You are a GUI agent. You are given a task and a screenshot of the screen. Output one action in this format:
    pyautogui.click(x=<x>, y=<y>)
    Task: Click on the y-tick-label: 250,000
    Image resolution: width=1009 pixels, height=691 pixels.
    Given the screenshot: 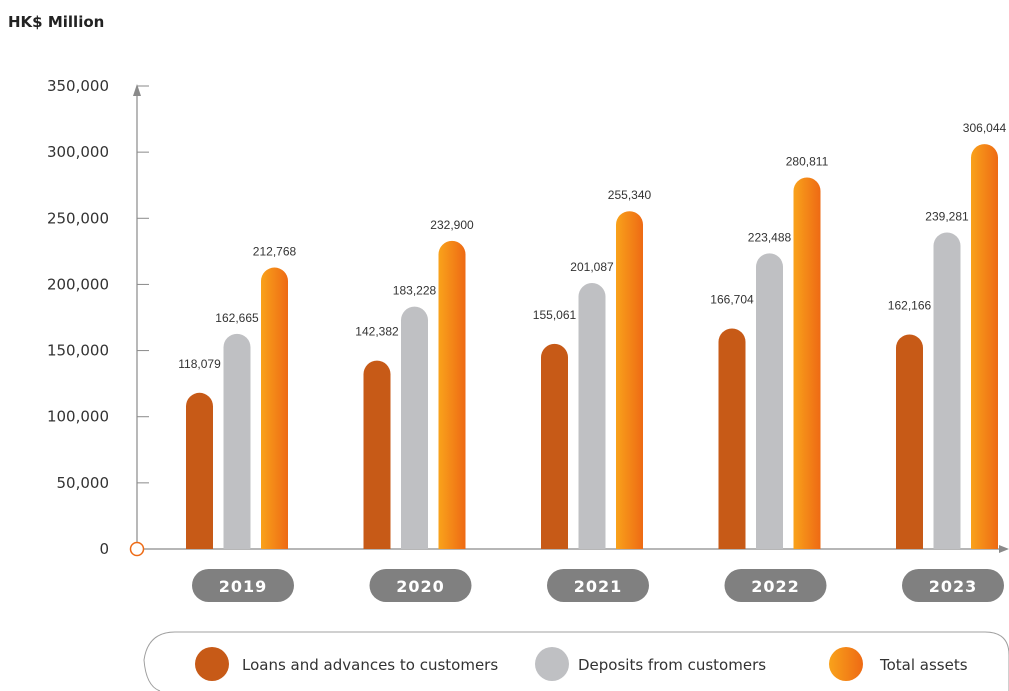 What is the action you would take?
    pyautogui.click(x=78, y=218)
    